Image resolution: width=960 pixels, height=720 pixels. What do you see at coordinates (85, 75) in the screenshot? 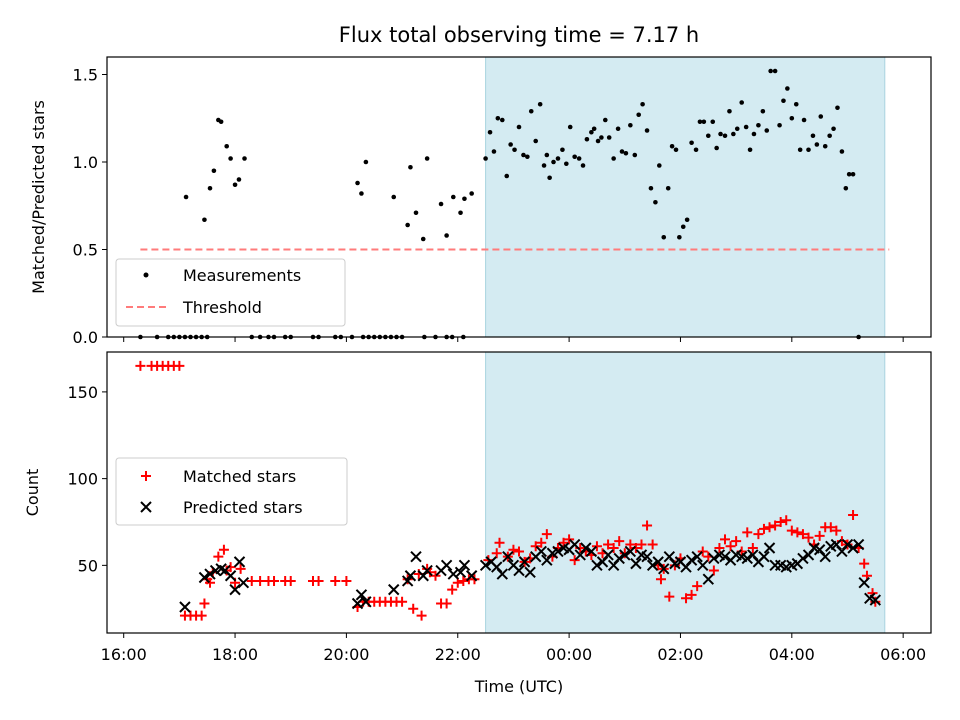
I see `top-ytick-label-3: 1.5` at bounding box center [85, 75].